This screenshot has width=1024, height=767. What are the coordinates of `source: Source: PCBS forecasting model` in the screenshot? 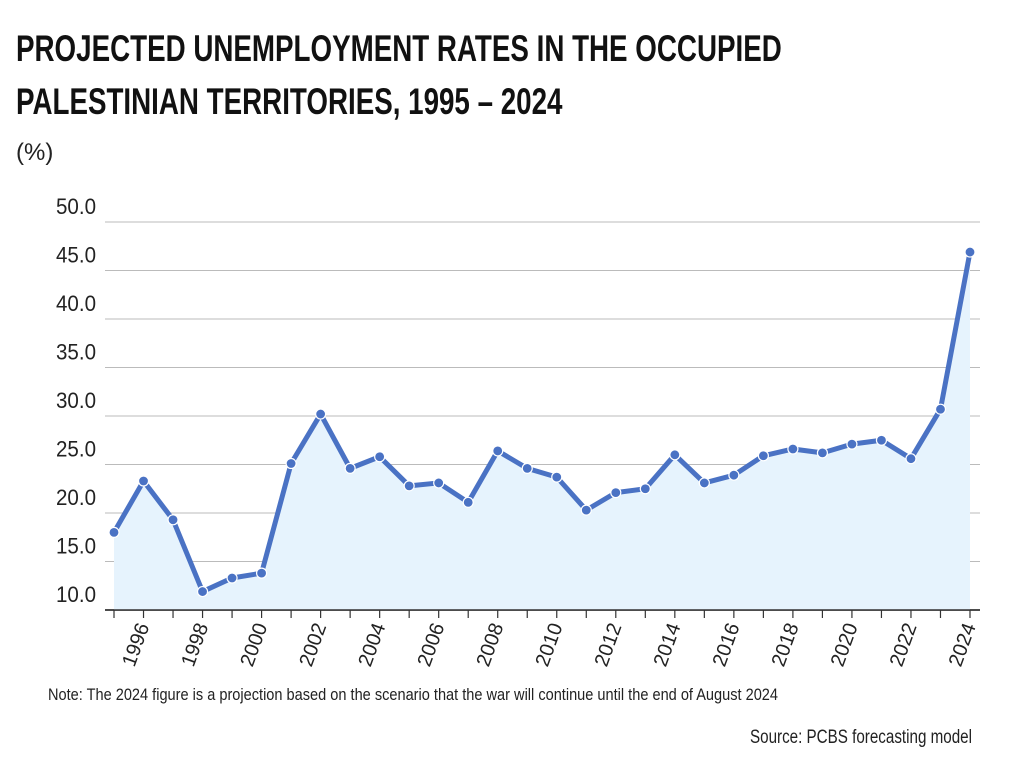 It's located at (861, 737).